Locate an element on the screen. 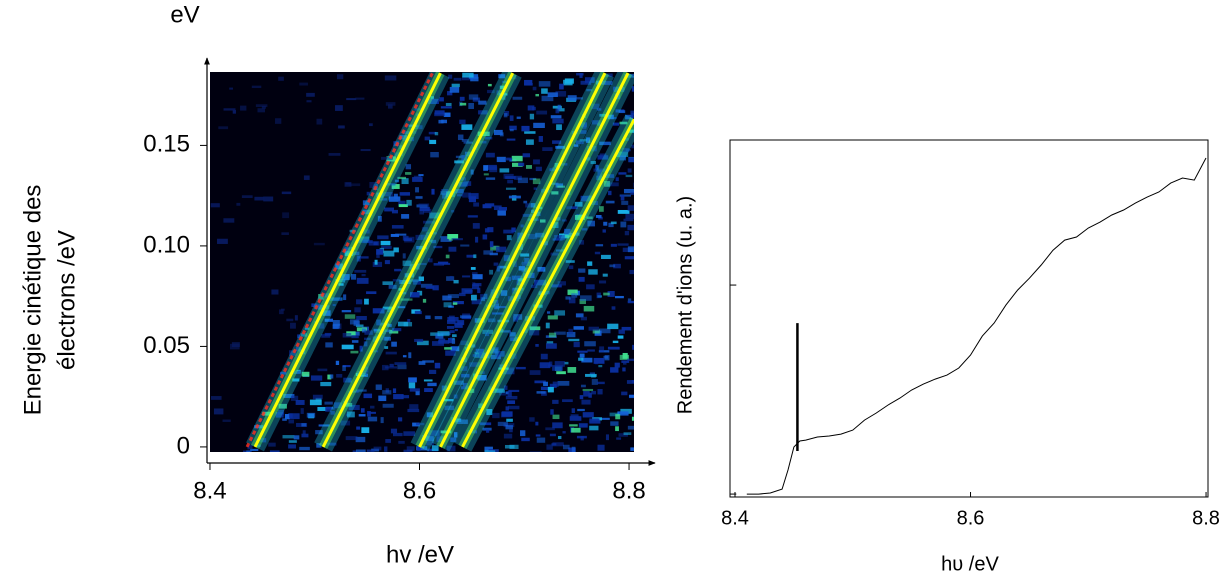 This screenshot has height=577, width=1228. y-tick-label: 0 is located at coordinates (183, 445).